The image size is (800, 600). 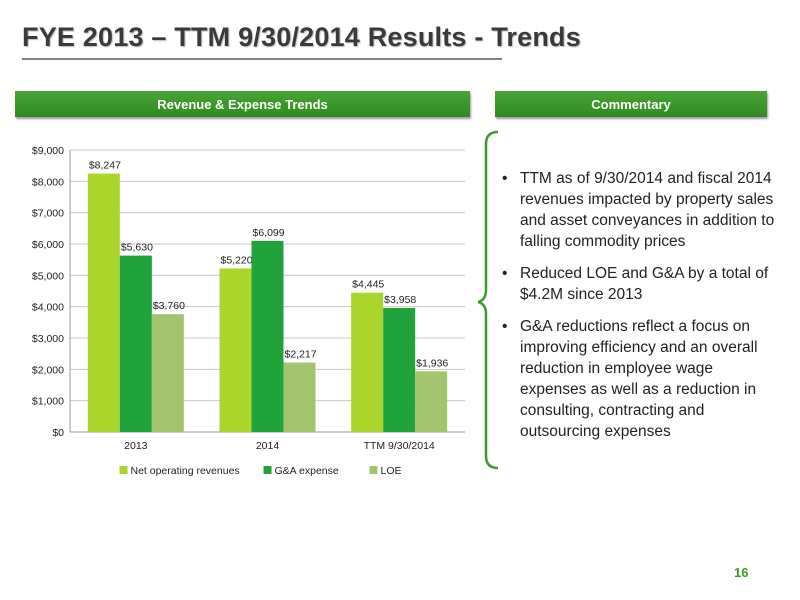 What do you see at coordinates (307, 471) in the screenshot?
I see `legend-label: G&A expense` at bounding box center [307, 471].